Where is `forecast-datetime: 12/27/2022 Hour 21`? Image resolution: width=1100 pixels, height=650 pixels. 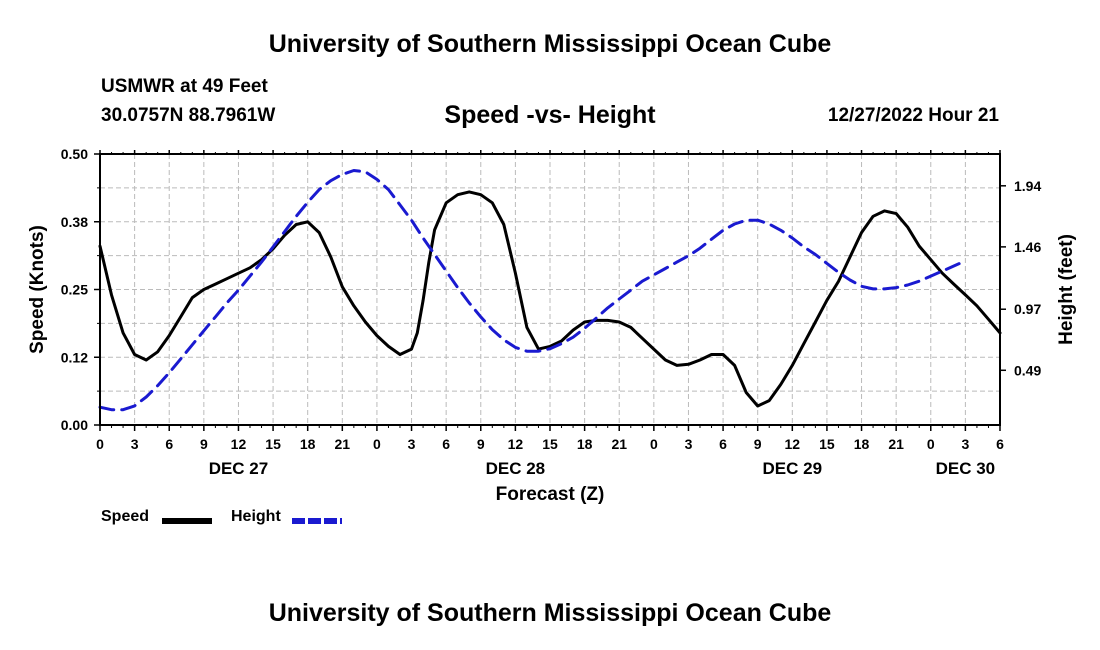
forecast-datetime: 12/27/2022 Hour 21 is located at coordinates (913, 115).